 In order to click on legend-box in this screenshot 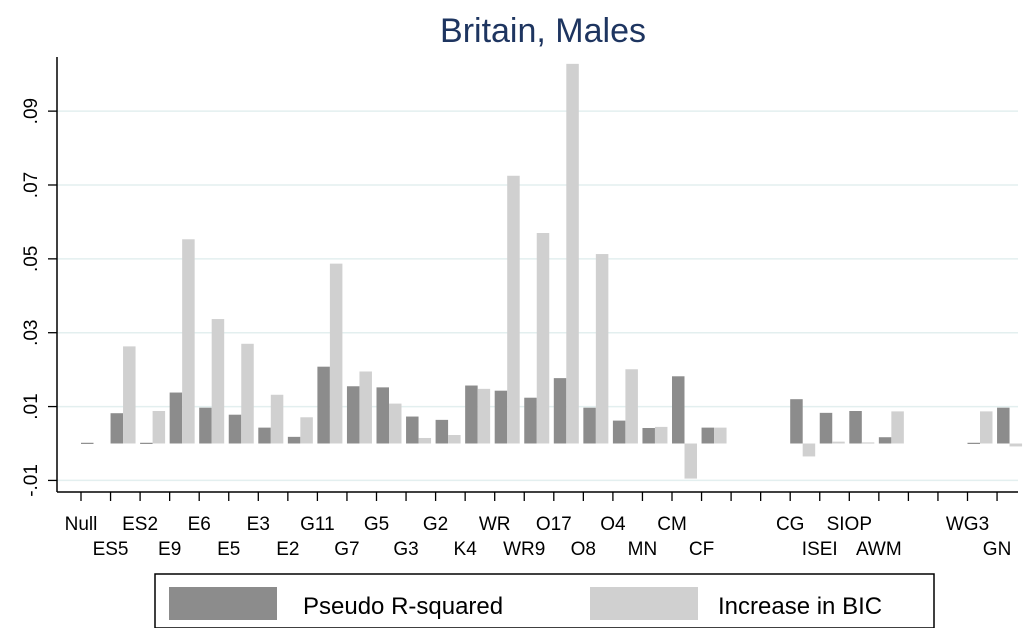, I will do `click(544, 600)`.